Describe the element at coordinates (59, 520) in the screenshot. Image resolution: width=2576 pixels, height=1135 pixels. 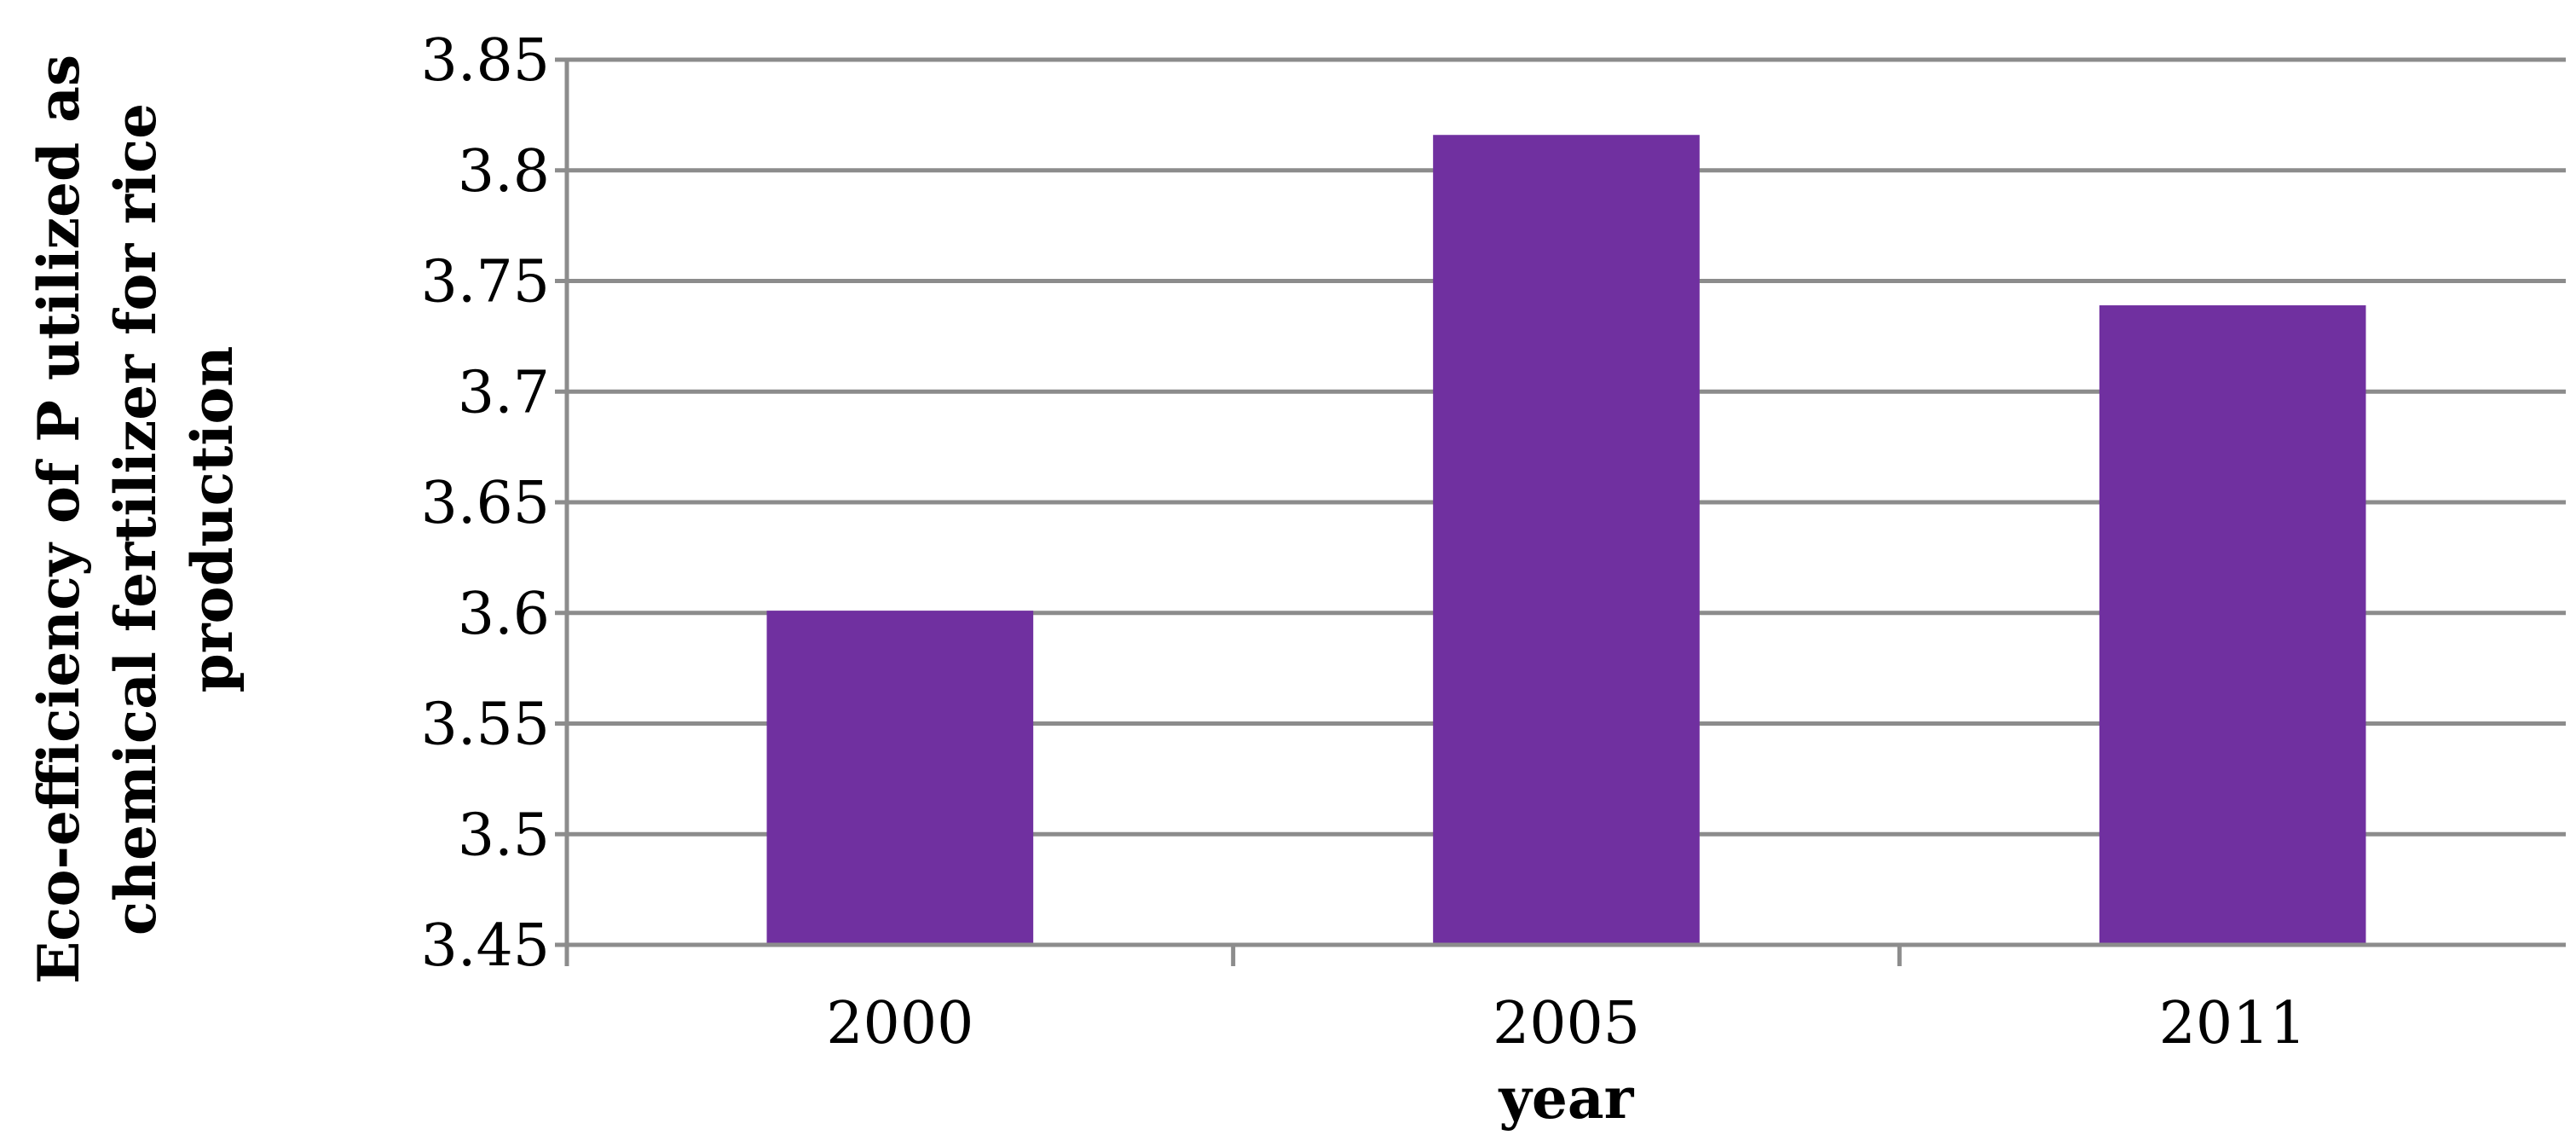
I see `y-axis-title-line: Eco-efficiency of P utilized as` at that location.